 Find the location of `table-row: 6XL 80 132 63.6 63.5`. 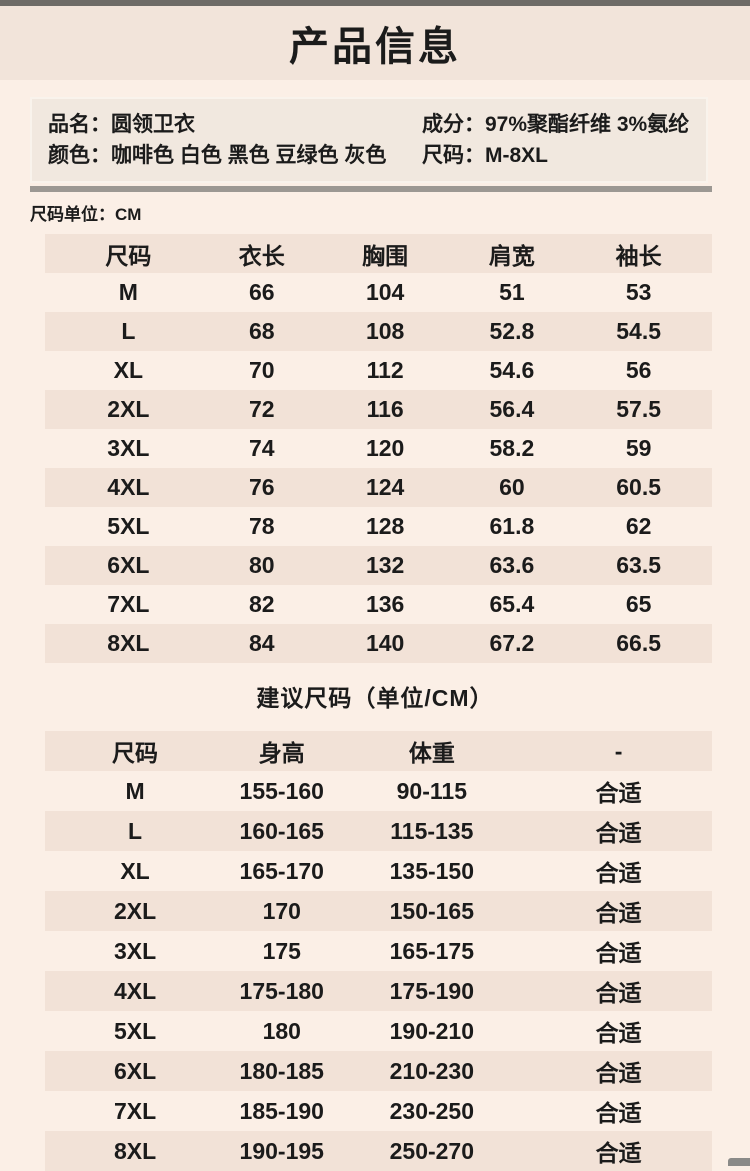

table-row: 6XL 80 132 63.6 63.5 is located at coordinates (378, 565).